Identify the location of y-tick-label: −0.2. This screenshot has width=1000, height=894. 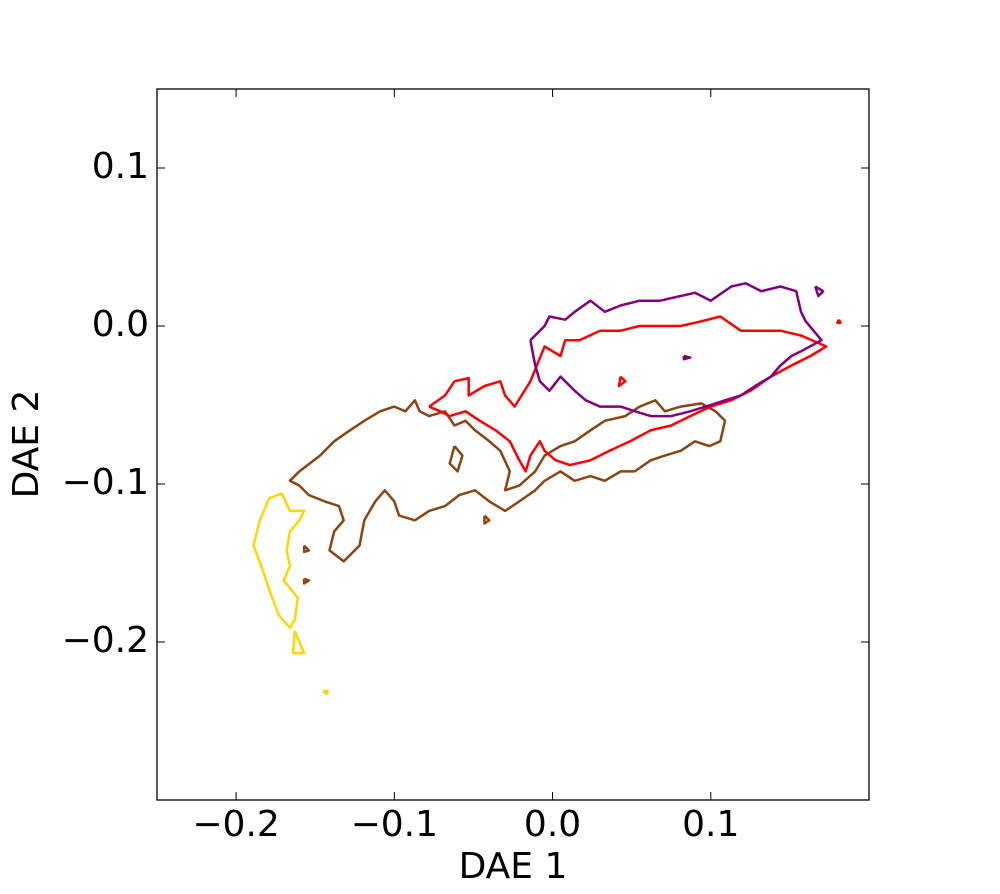
(105, 640).